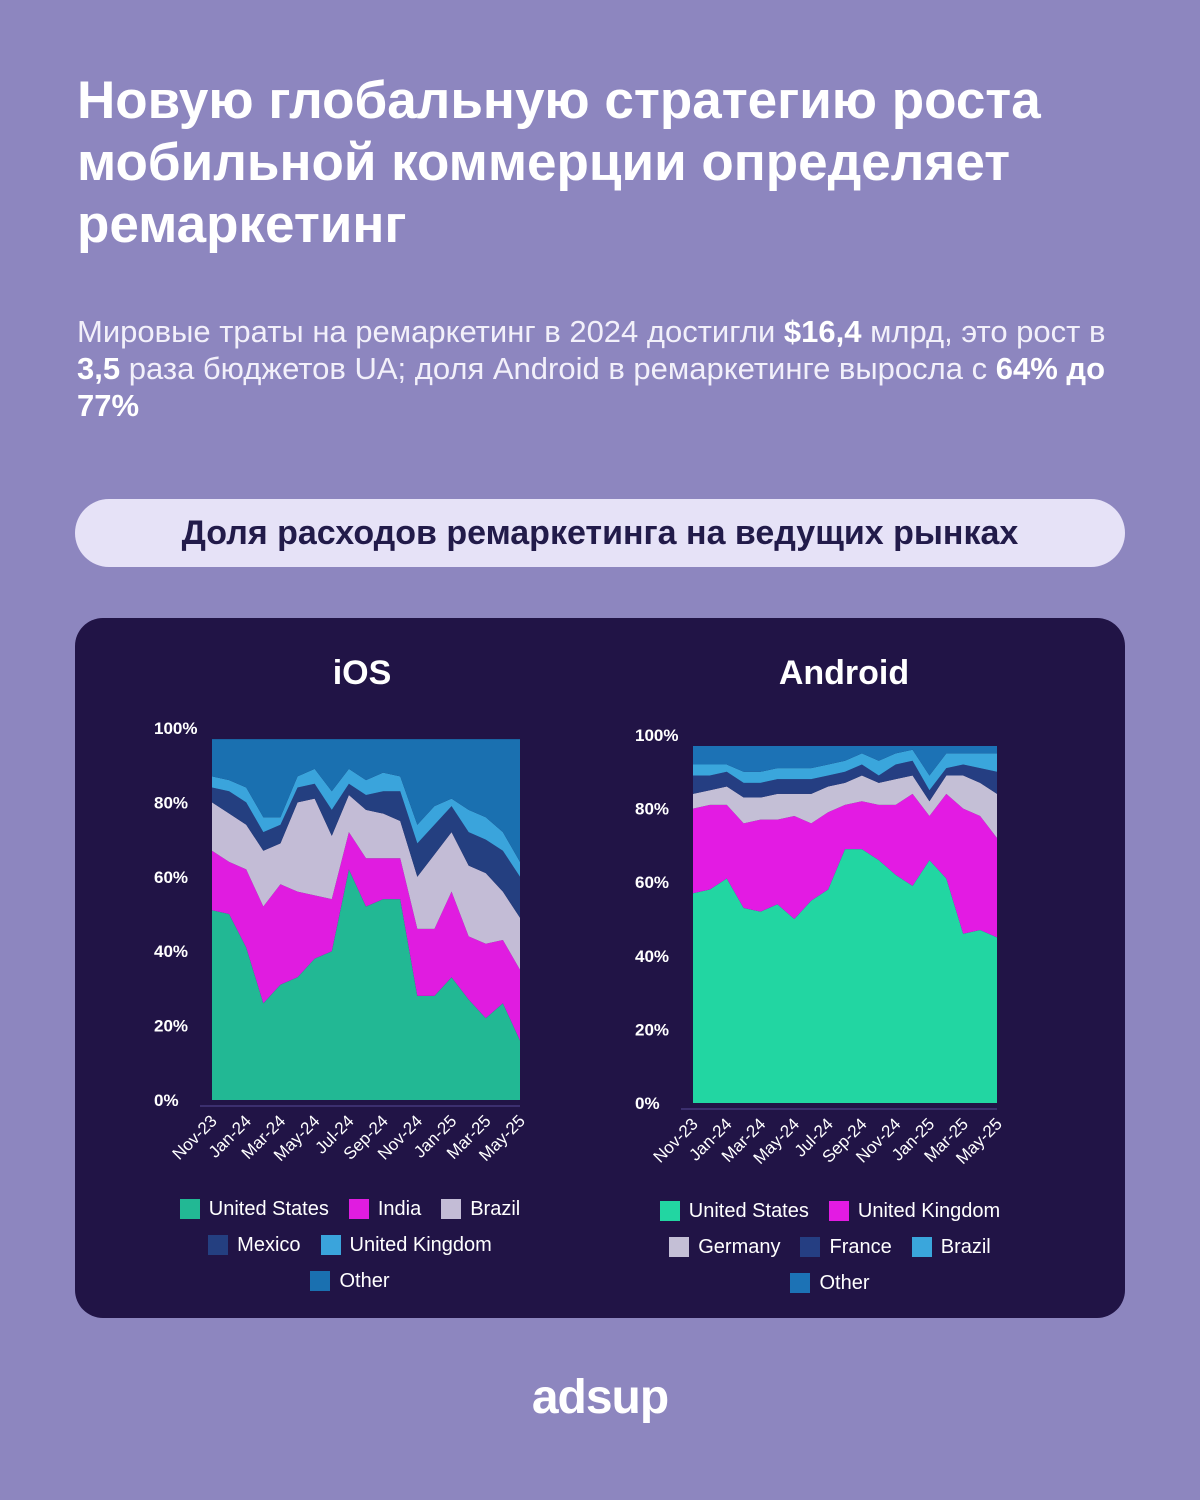  I want to click on legend-item: Mexico, so click(254, 1245).